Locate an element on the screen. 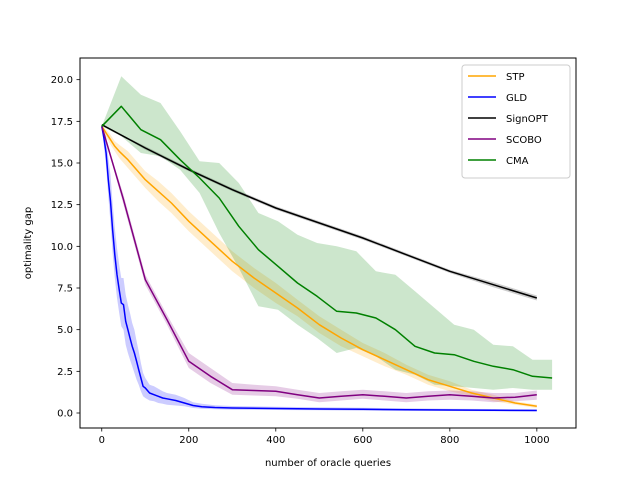 This screenshot has width=640, height=480. x-axis-label: number of oracle queries is located at coordinates (328, 463).